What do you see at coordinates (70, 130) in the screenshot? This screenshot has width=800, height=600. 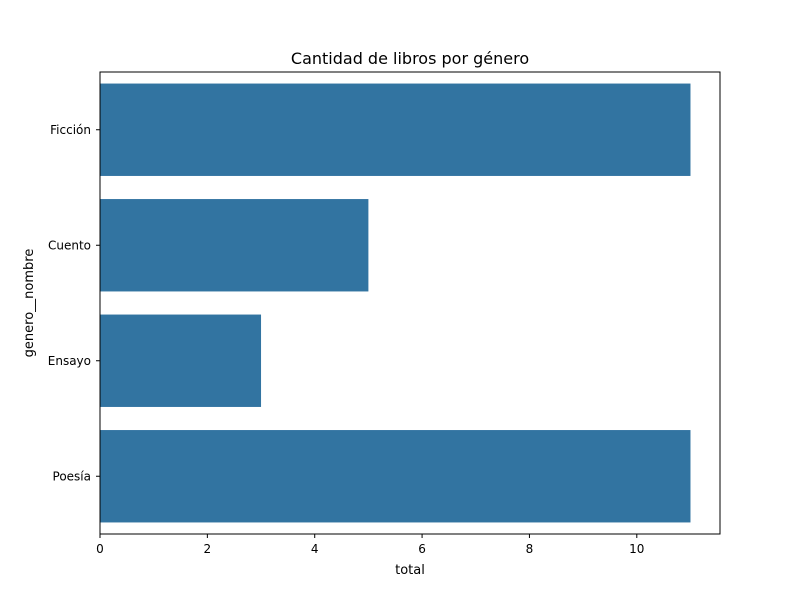 I see `y-tick-label-0: Ficción` at bounding box center [70, 130].